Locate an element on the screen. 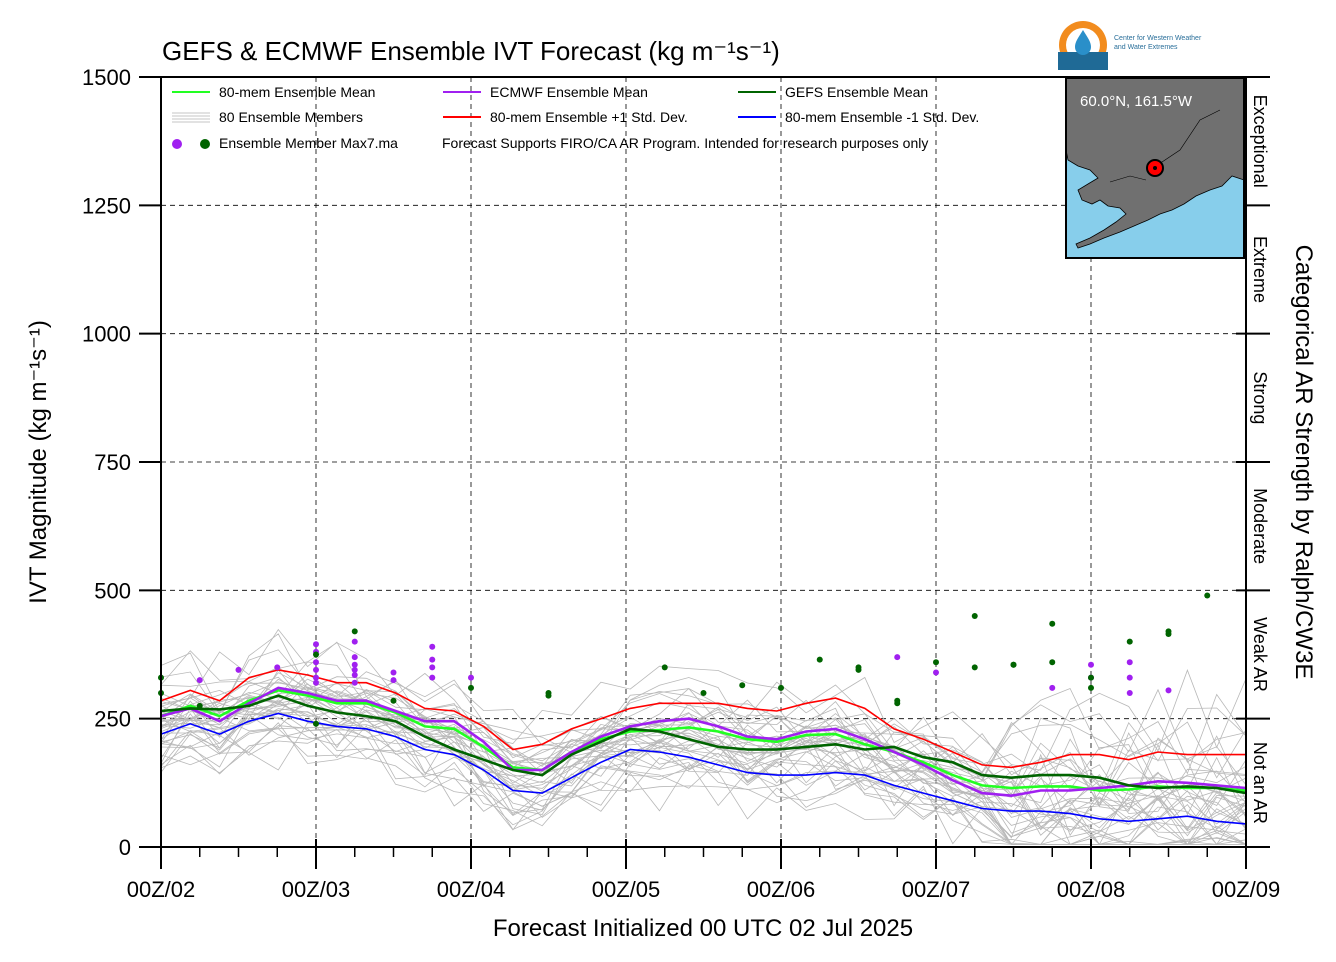 The image size is (1336, 962). x-tick-label: 00Z/04 is located at coordinates (471, 889).